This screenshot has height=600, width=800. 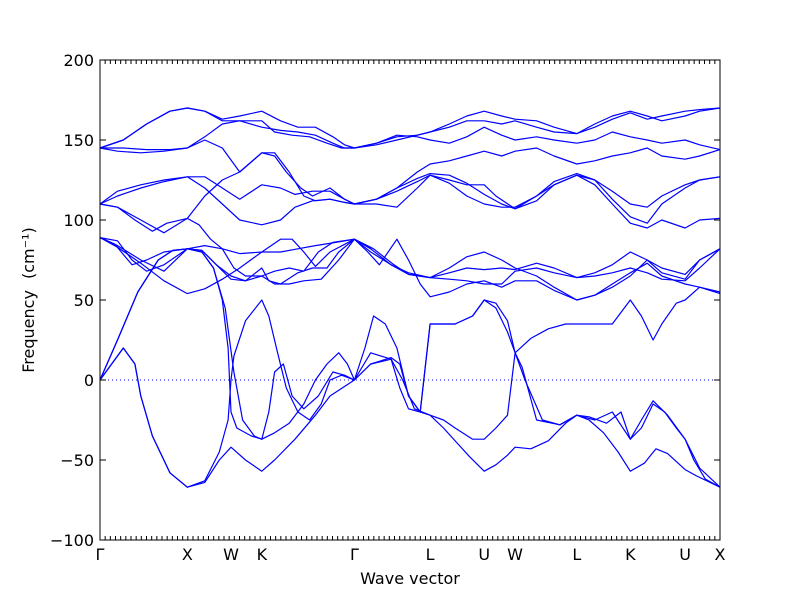 What do you see at coordinates (84, 300) in the screenshot?
I see `y-tick-label: 50` at bounding box center [84, 300].